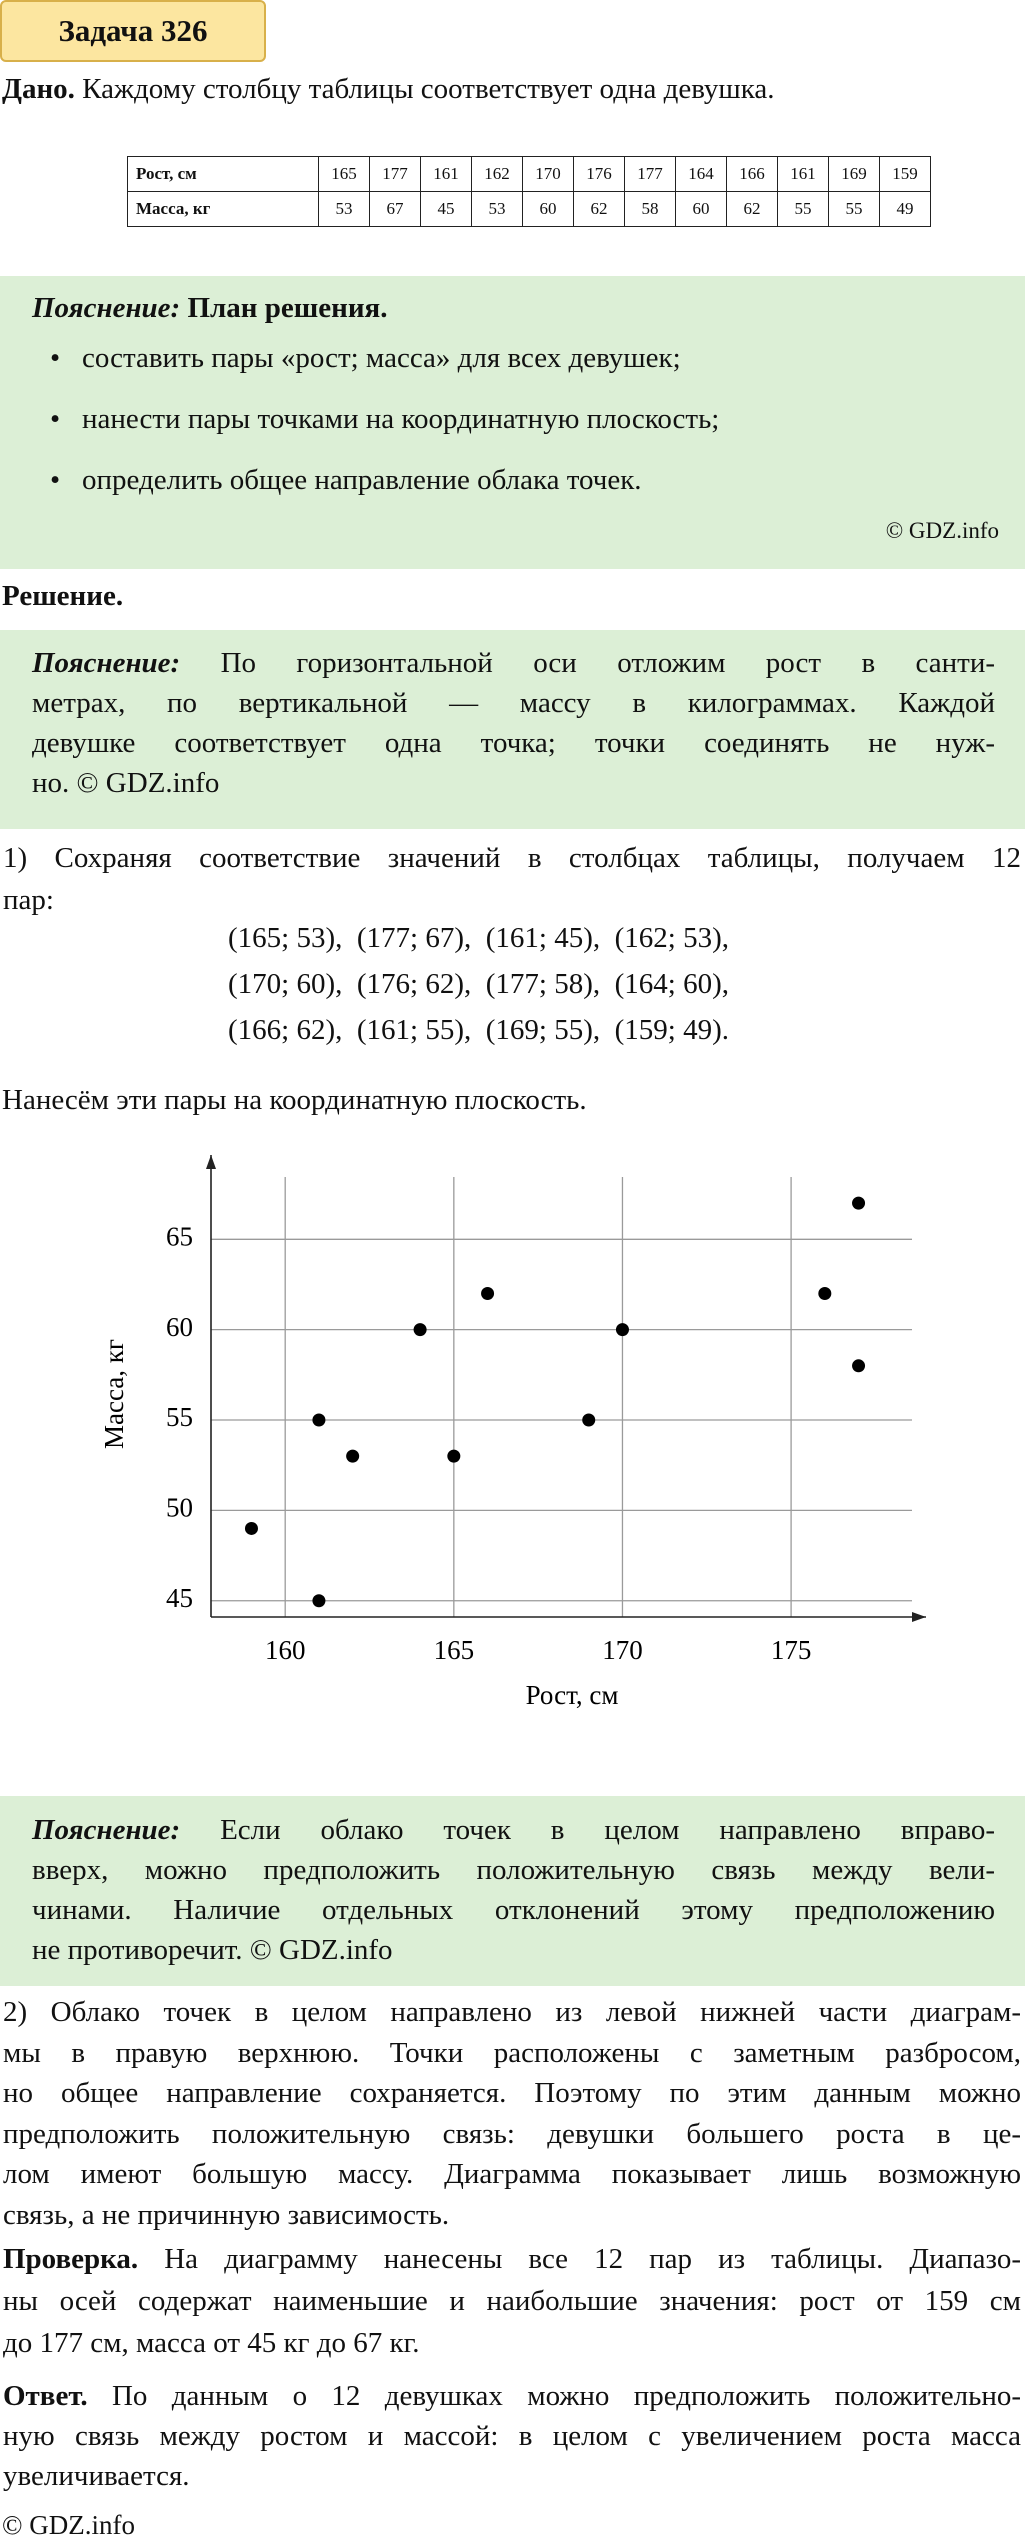 The height and width of the screenshot is (2548, 1025). What do you see at coordinates (211, 2343) in the screenshot?
I see `text: до 177 см, масса от 45 кг до 67 кг.` at bounding box center [211, 2343].